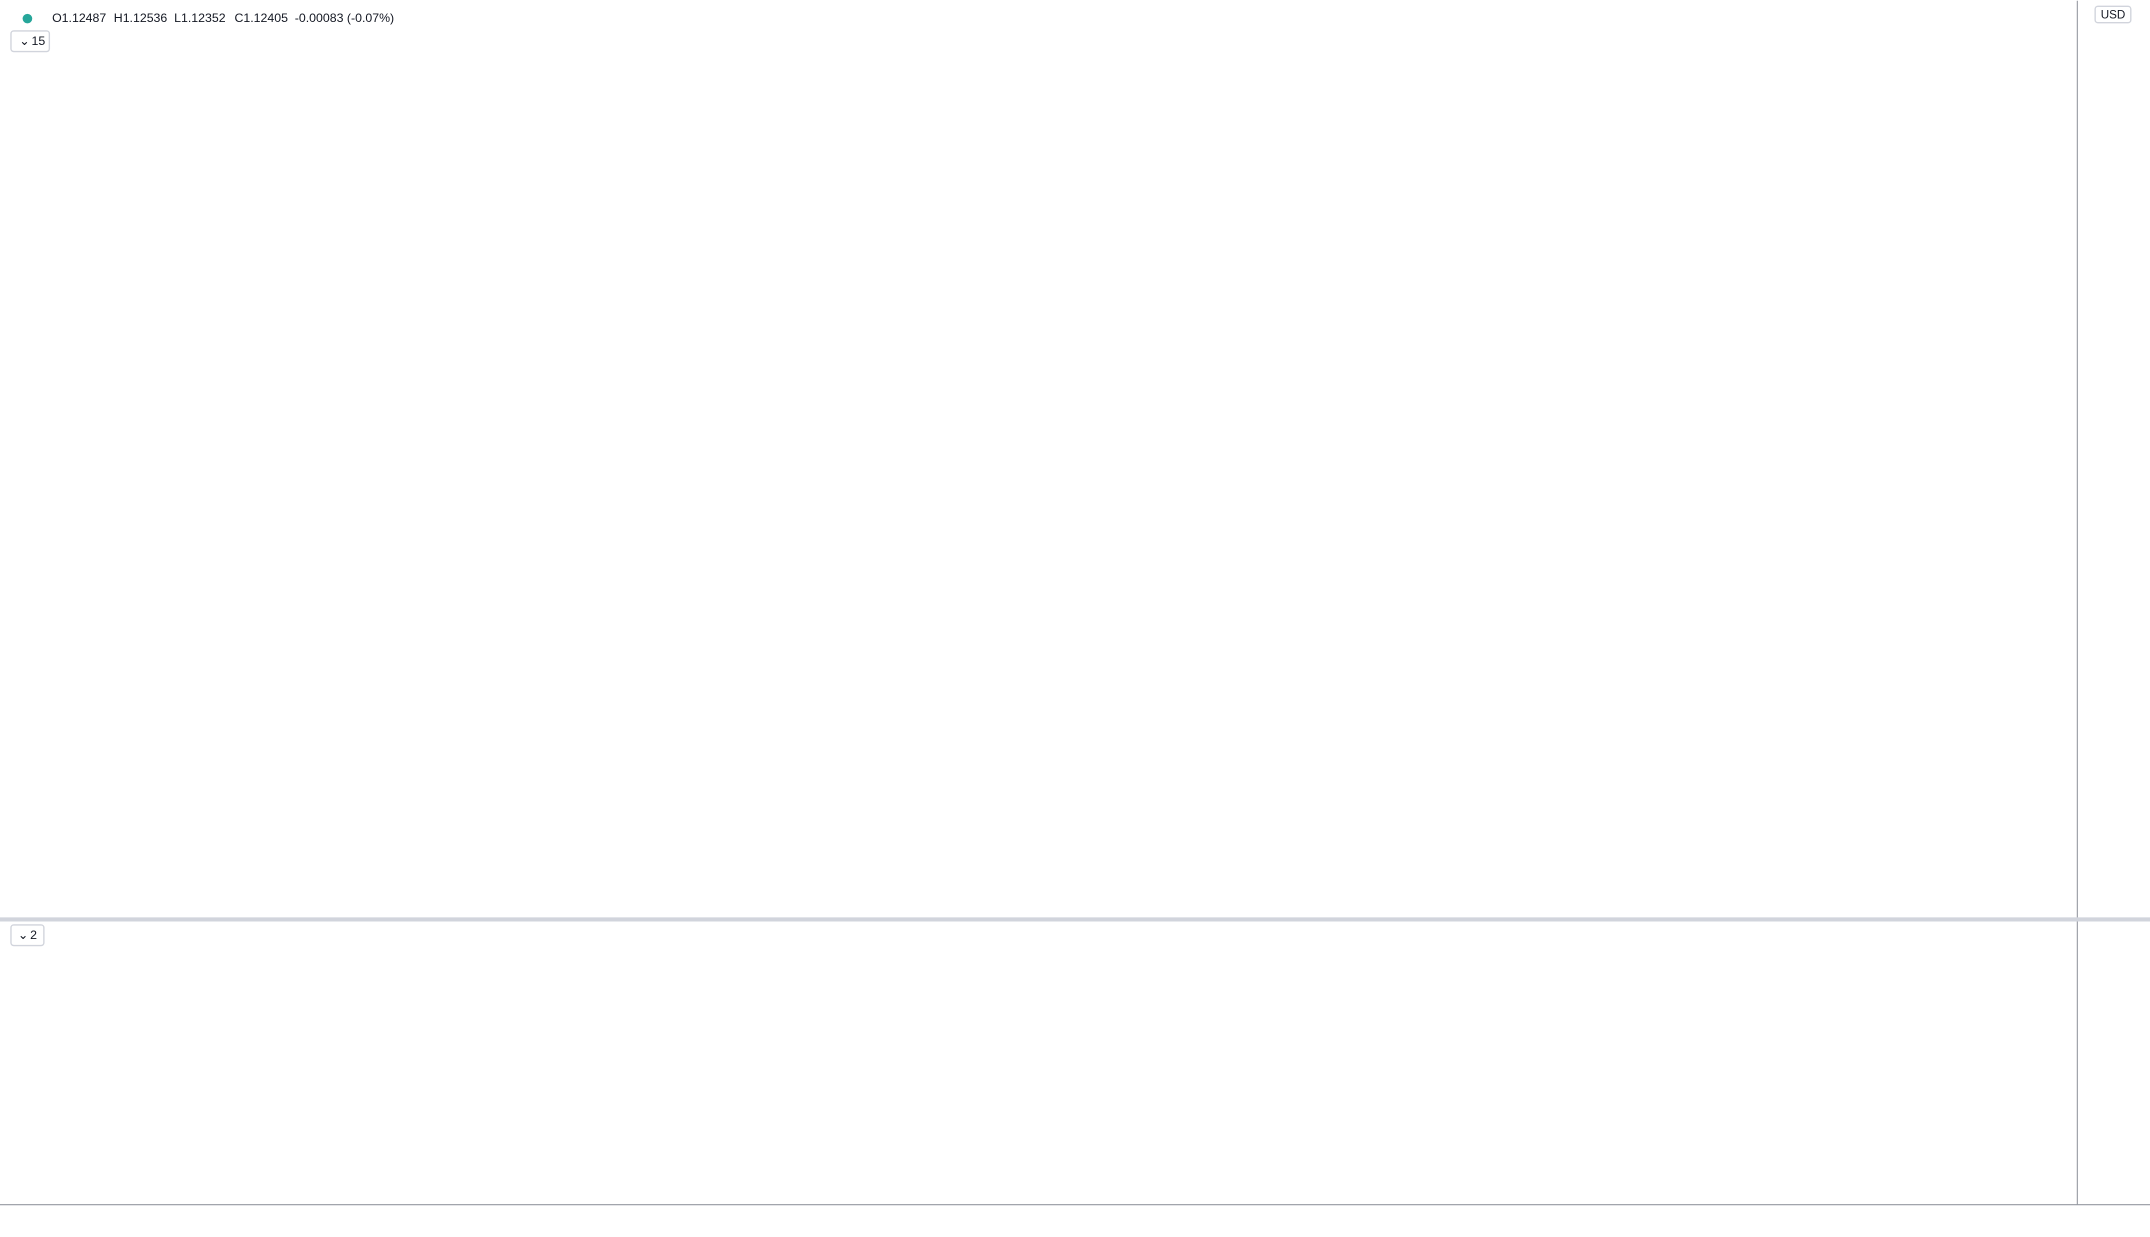  What do you see at coordinates (2113, 618) in the screenshot?
I see `price-axis-bg` at bounding box center [2113, 618].